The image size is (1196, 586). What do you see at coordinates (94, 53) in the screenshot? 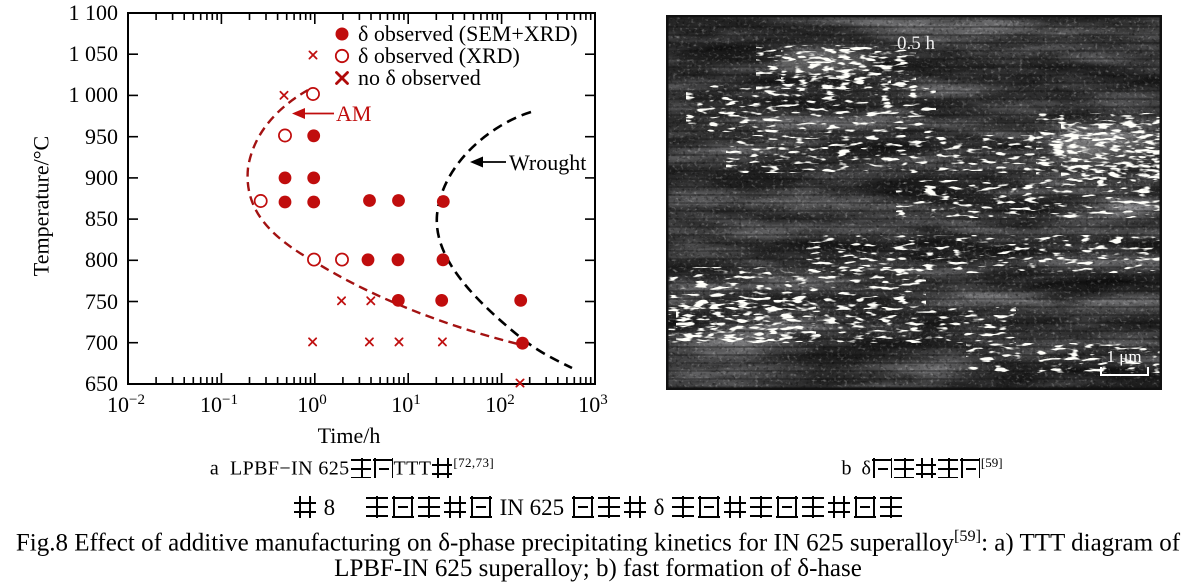
I see `svg-text: 1 050` at bounding box center [94, 53].